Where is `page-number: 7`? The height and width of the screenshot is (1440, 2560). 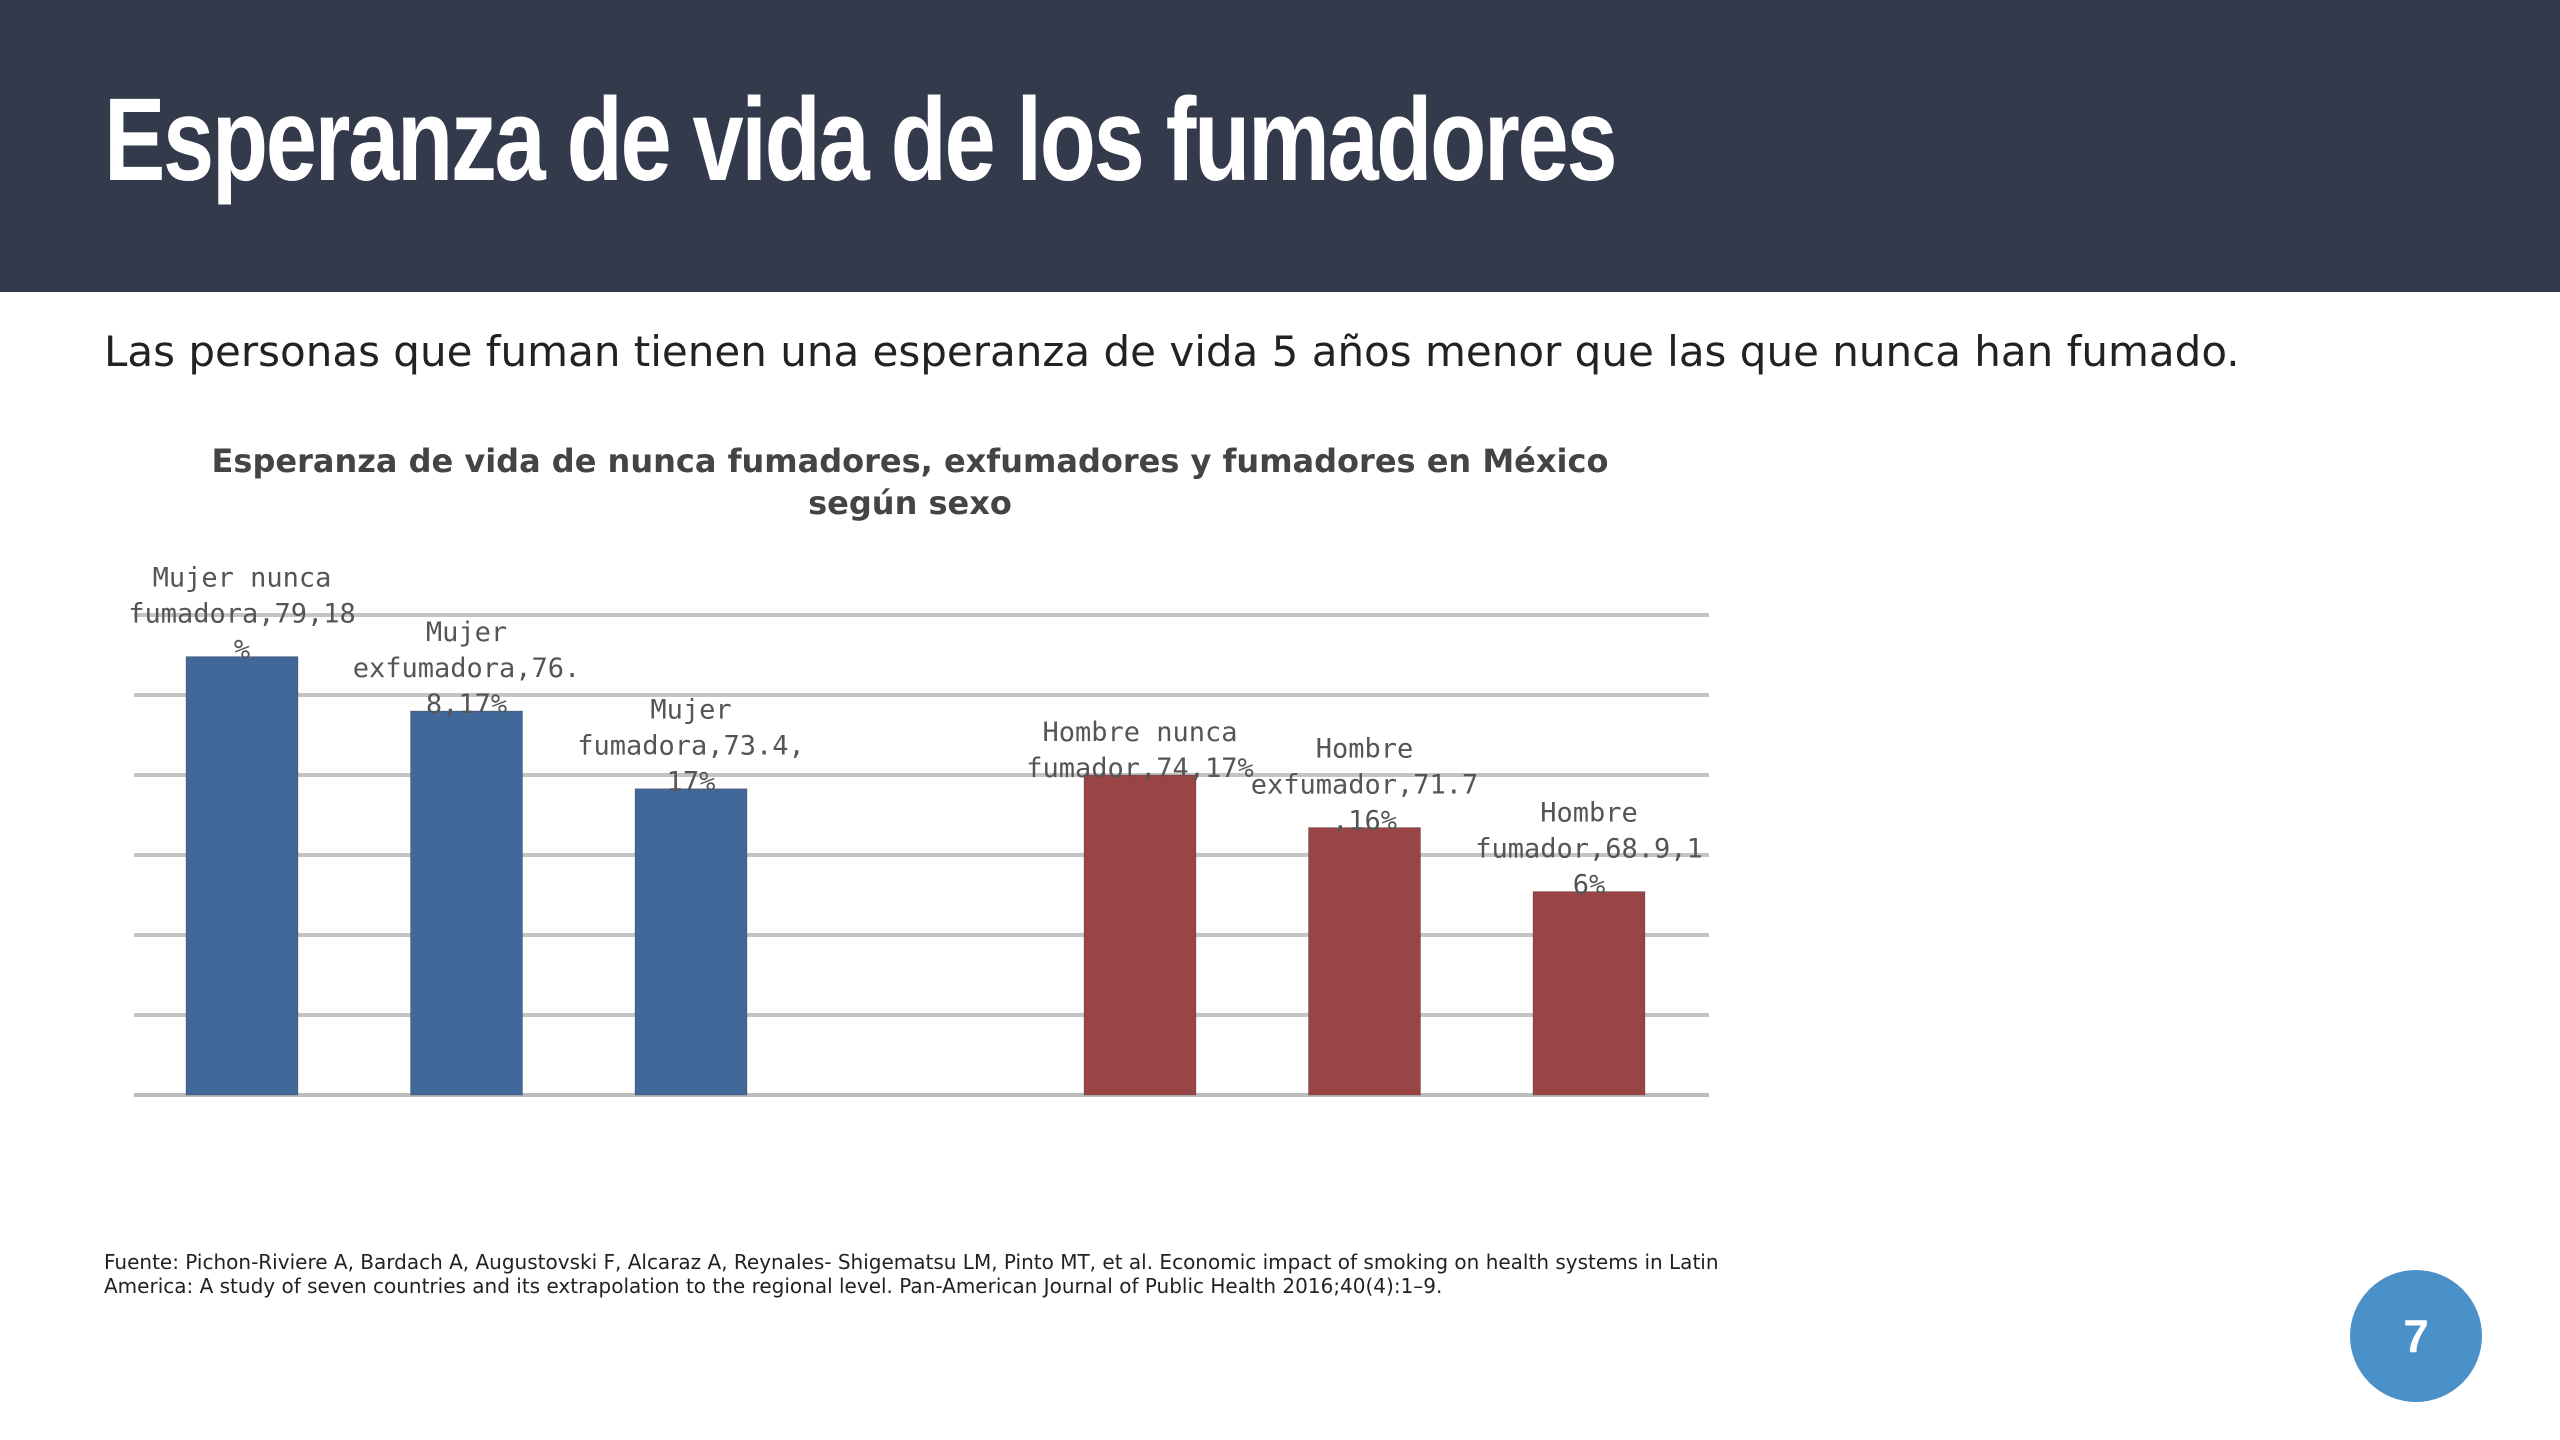 page-number: 7 is located at coordinates (2416, 1336).